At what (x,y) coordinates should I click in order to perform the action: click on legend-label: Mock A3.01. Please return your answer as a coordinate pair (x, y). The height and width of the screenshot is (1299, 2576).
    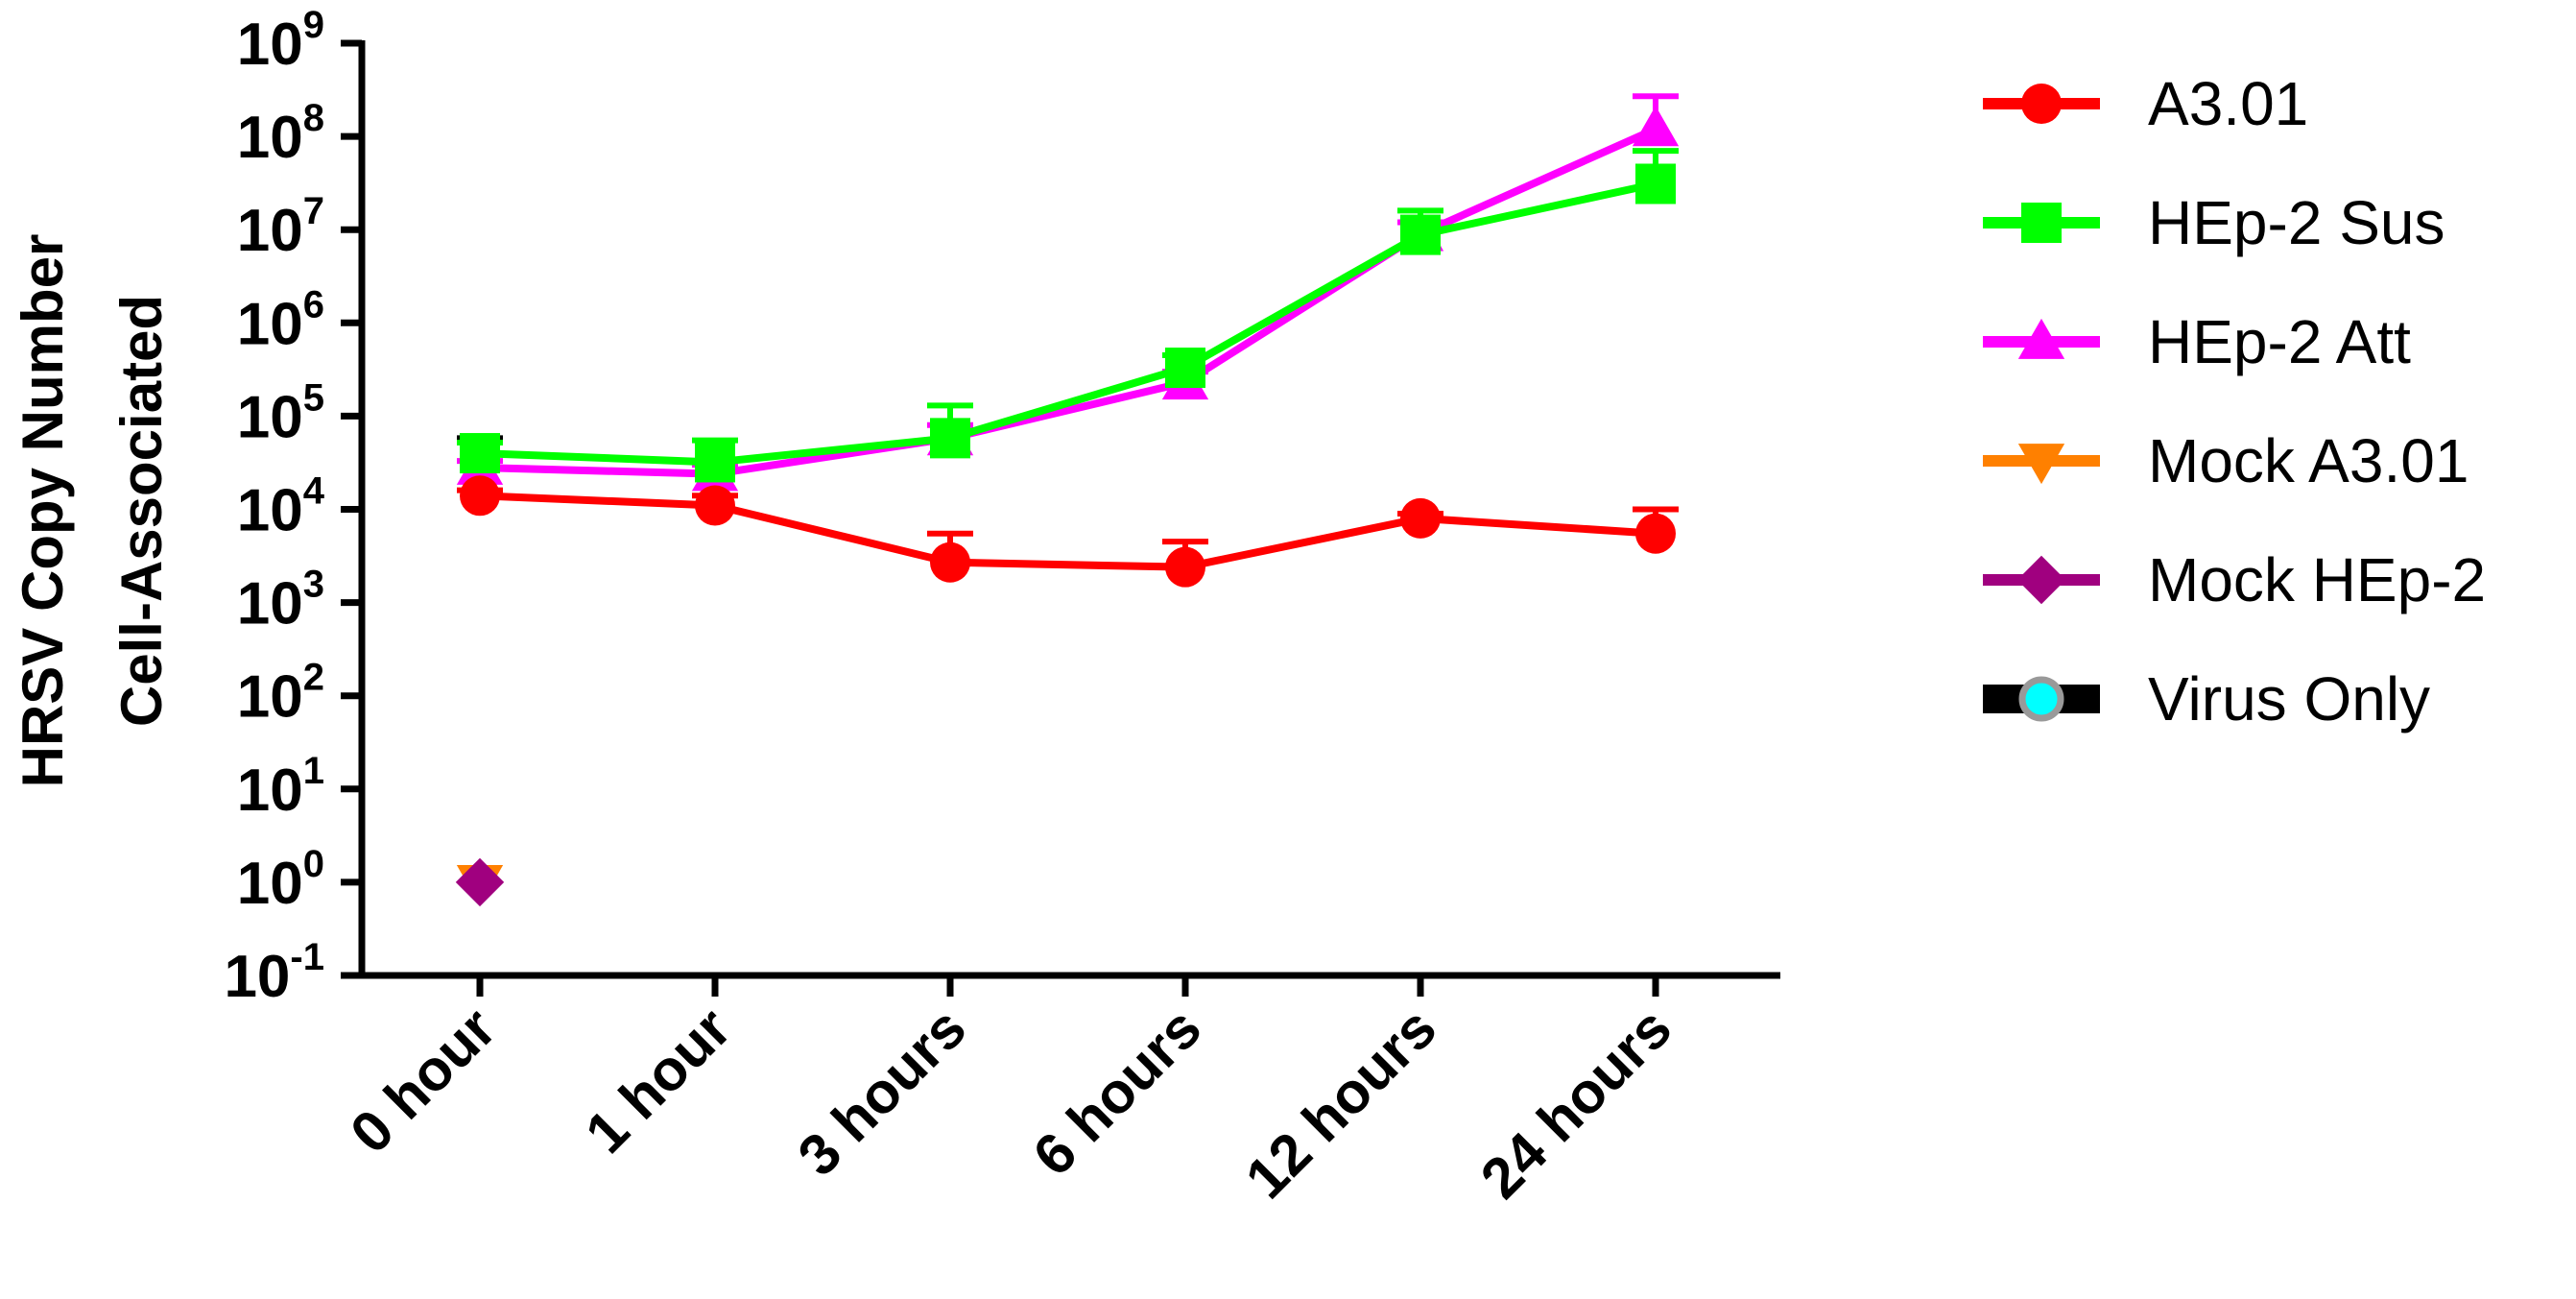
    Looking at the image, I should click on (2308, 461).